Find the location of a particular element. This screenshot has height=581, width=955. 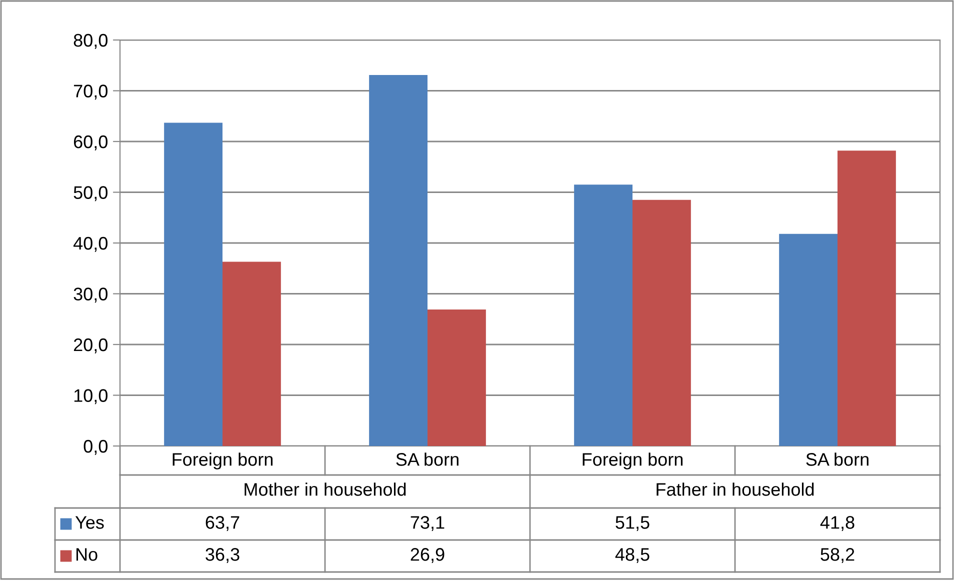

y-tick-label: 70,0 is located at coordinates (91, 92).